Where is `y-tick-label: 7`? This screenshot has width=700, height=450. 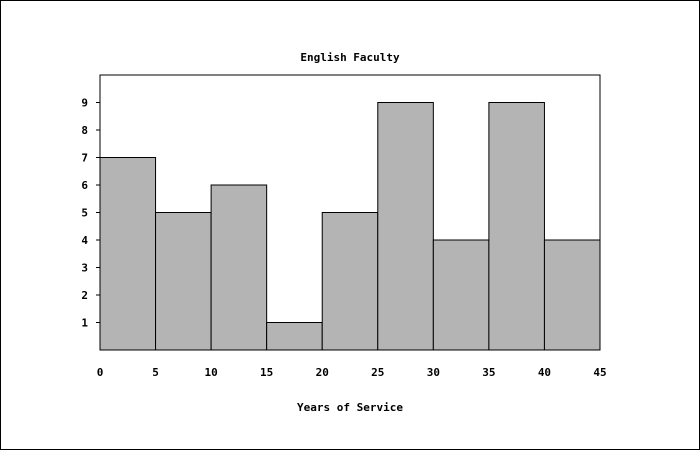 y-tick-label: 7 is located at coordinates (84, 158).